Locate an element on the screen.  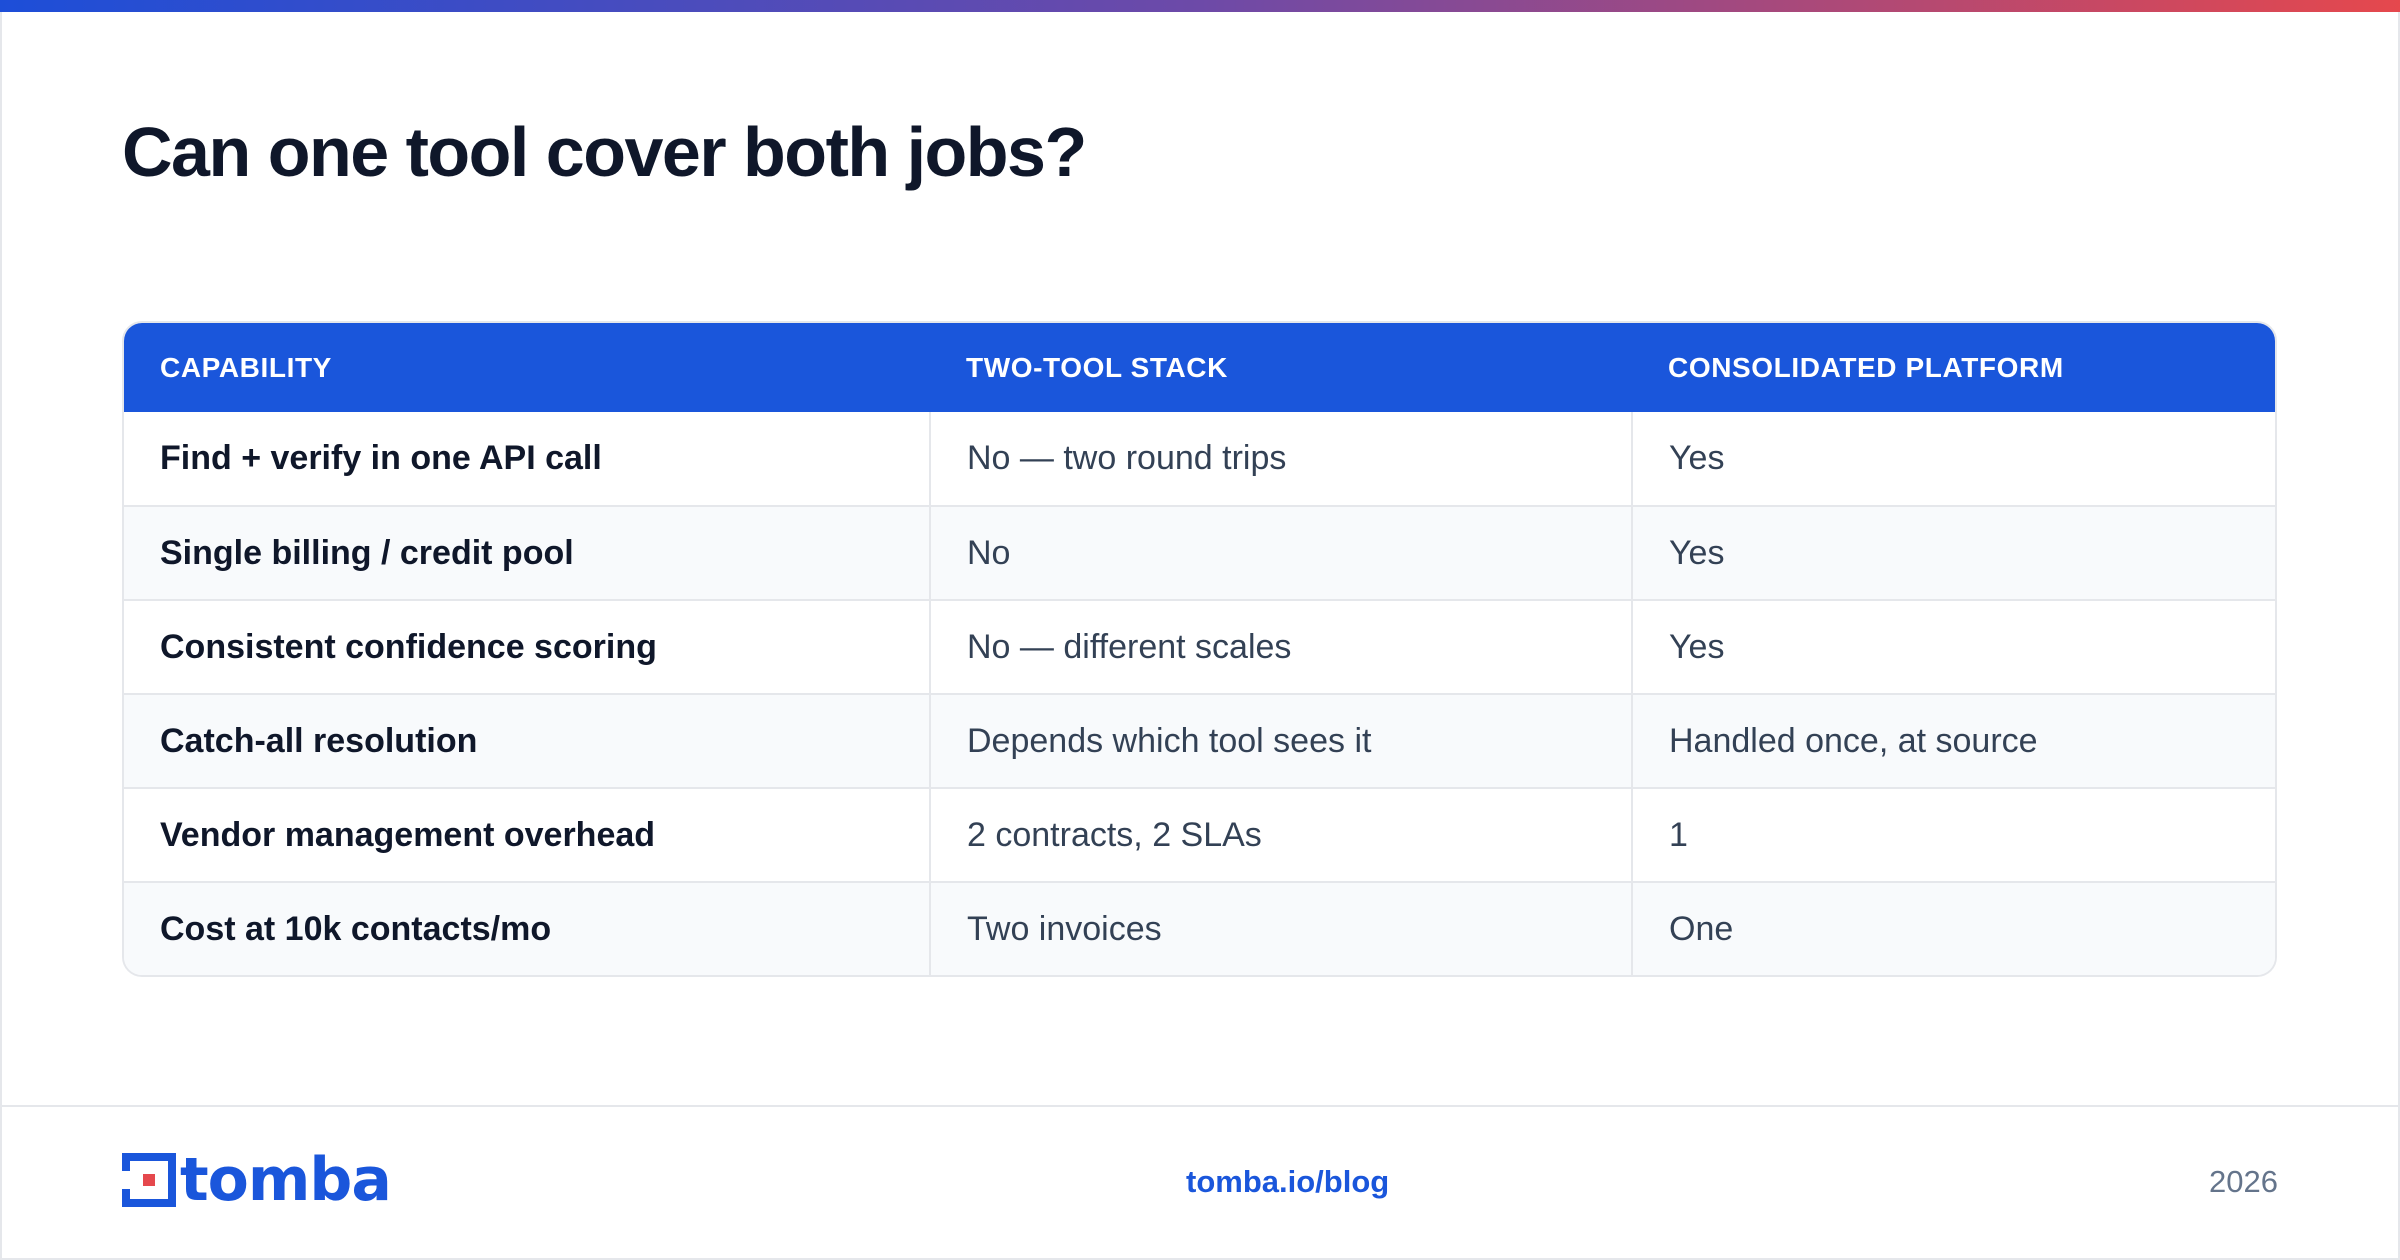
cell-two-tool-stack: No — different scales is located at coordinates (1280, 646).